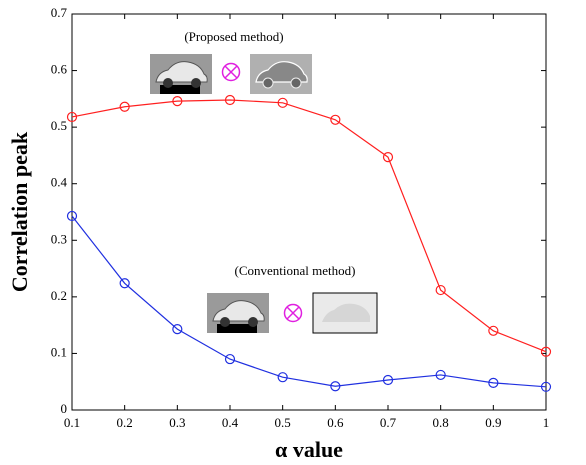 The image size is (586, 465). I want to click on x-tick-label: 0.5, so click(283, 422).